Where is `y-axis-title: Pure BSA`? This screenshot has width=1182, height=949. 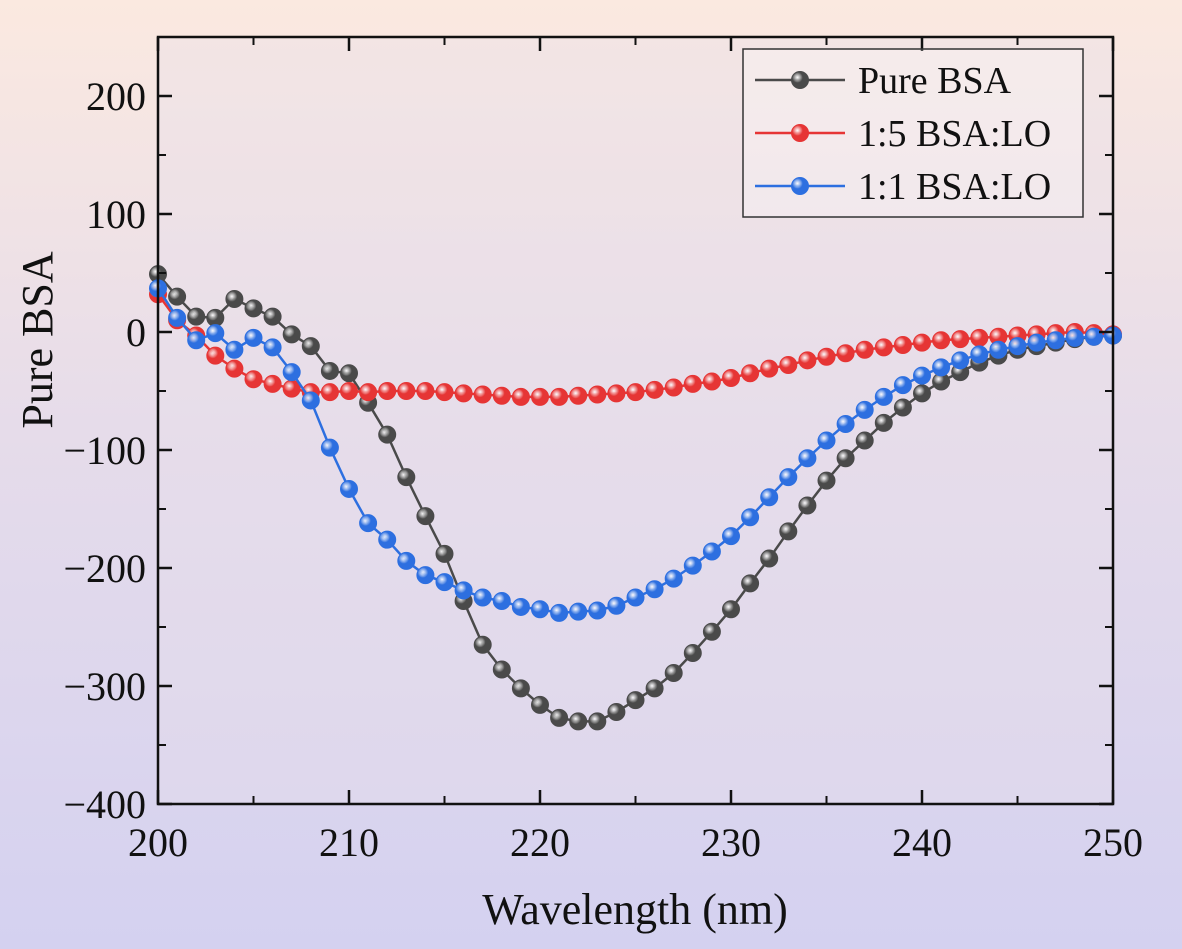 y-axis-title: Pure BSA is located at coordinates (37, 339).